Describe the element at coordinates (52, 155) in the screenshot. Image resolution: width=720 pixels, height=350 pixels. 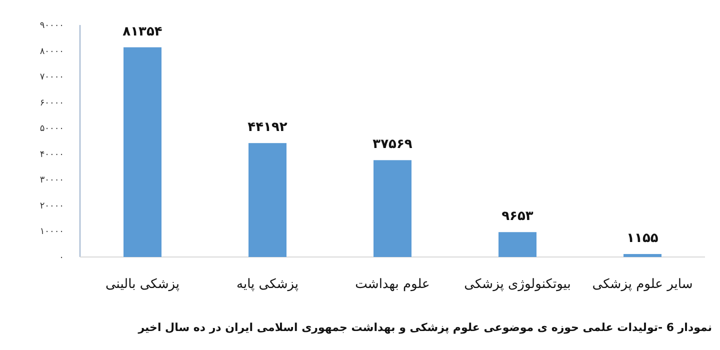
I see `y-tick-label: ۴۰۰۰۰` at that location.